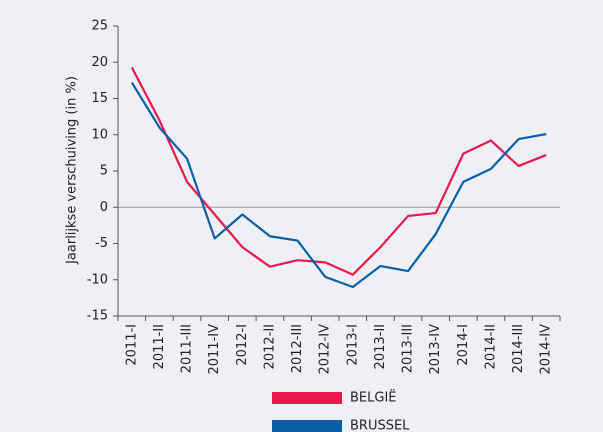 This screenshot has height=432, width=603. I want to click on x-tick-label: 2014-IV, so click(546, 349).